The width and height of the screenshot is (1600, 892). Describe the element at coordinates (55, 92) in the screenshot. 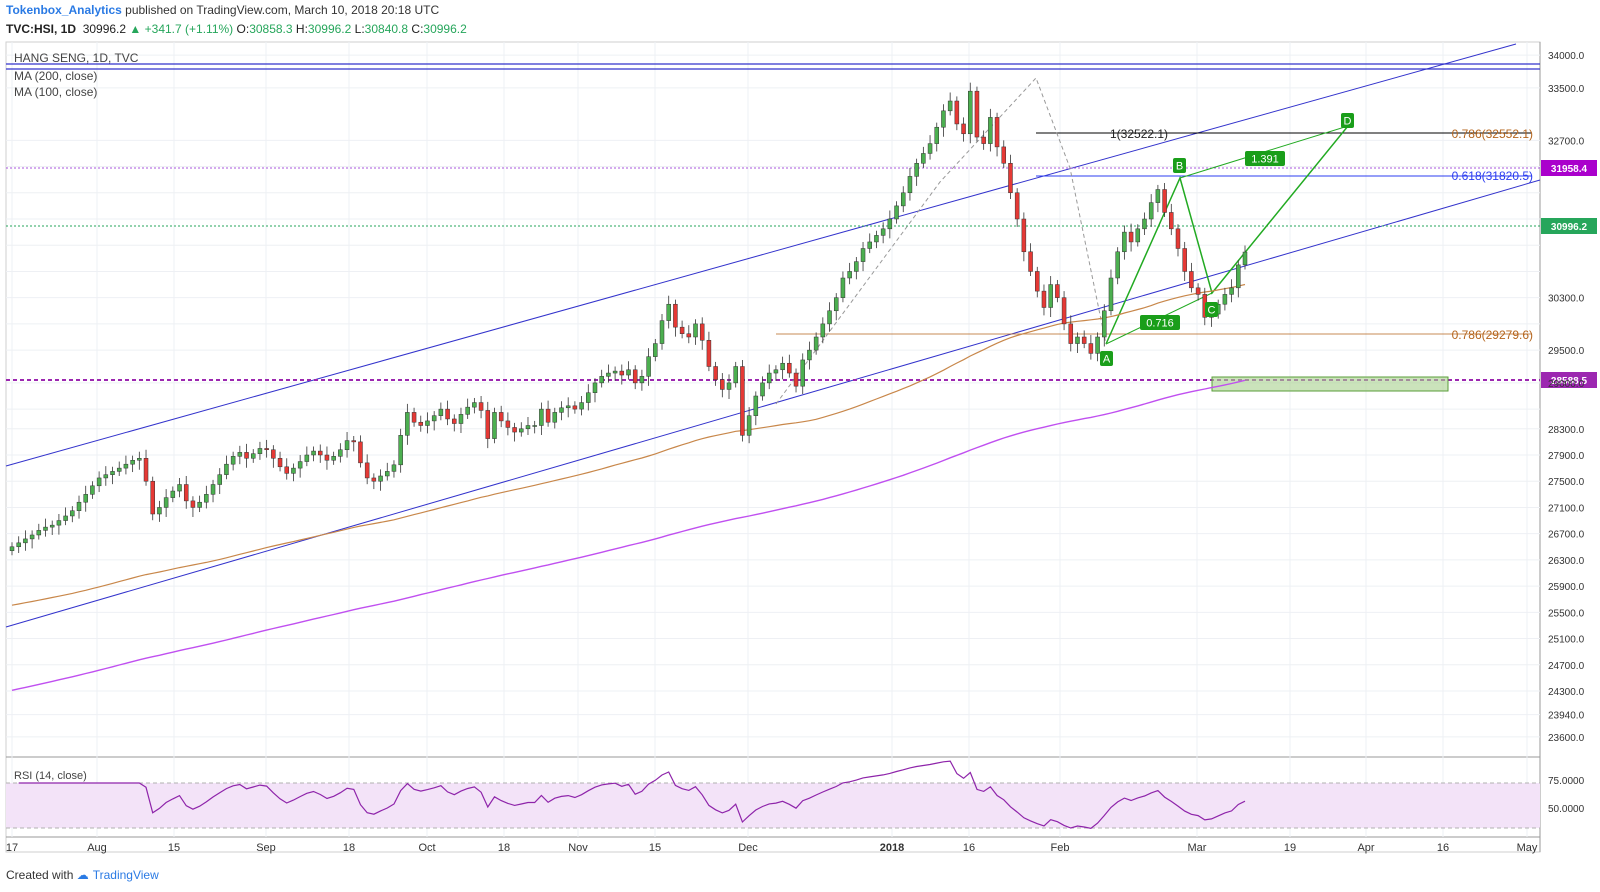

I see `legend-ma100: MA (100, close)` at that location.